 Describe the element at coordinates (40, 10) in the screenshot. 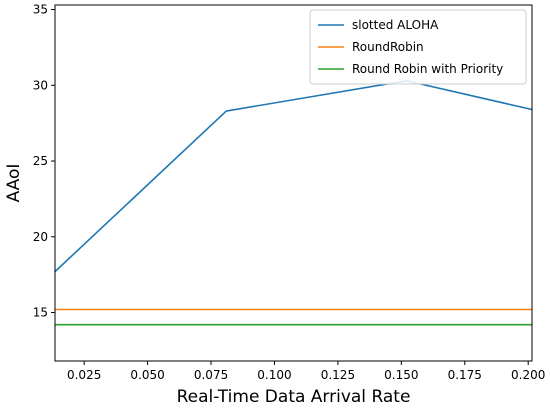

I see `y-tick-label: 35` at that location.